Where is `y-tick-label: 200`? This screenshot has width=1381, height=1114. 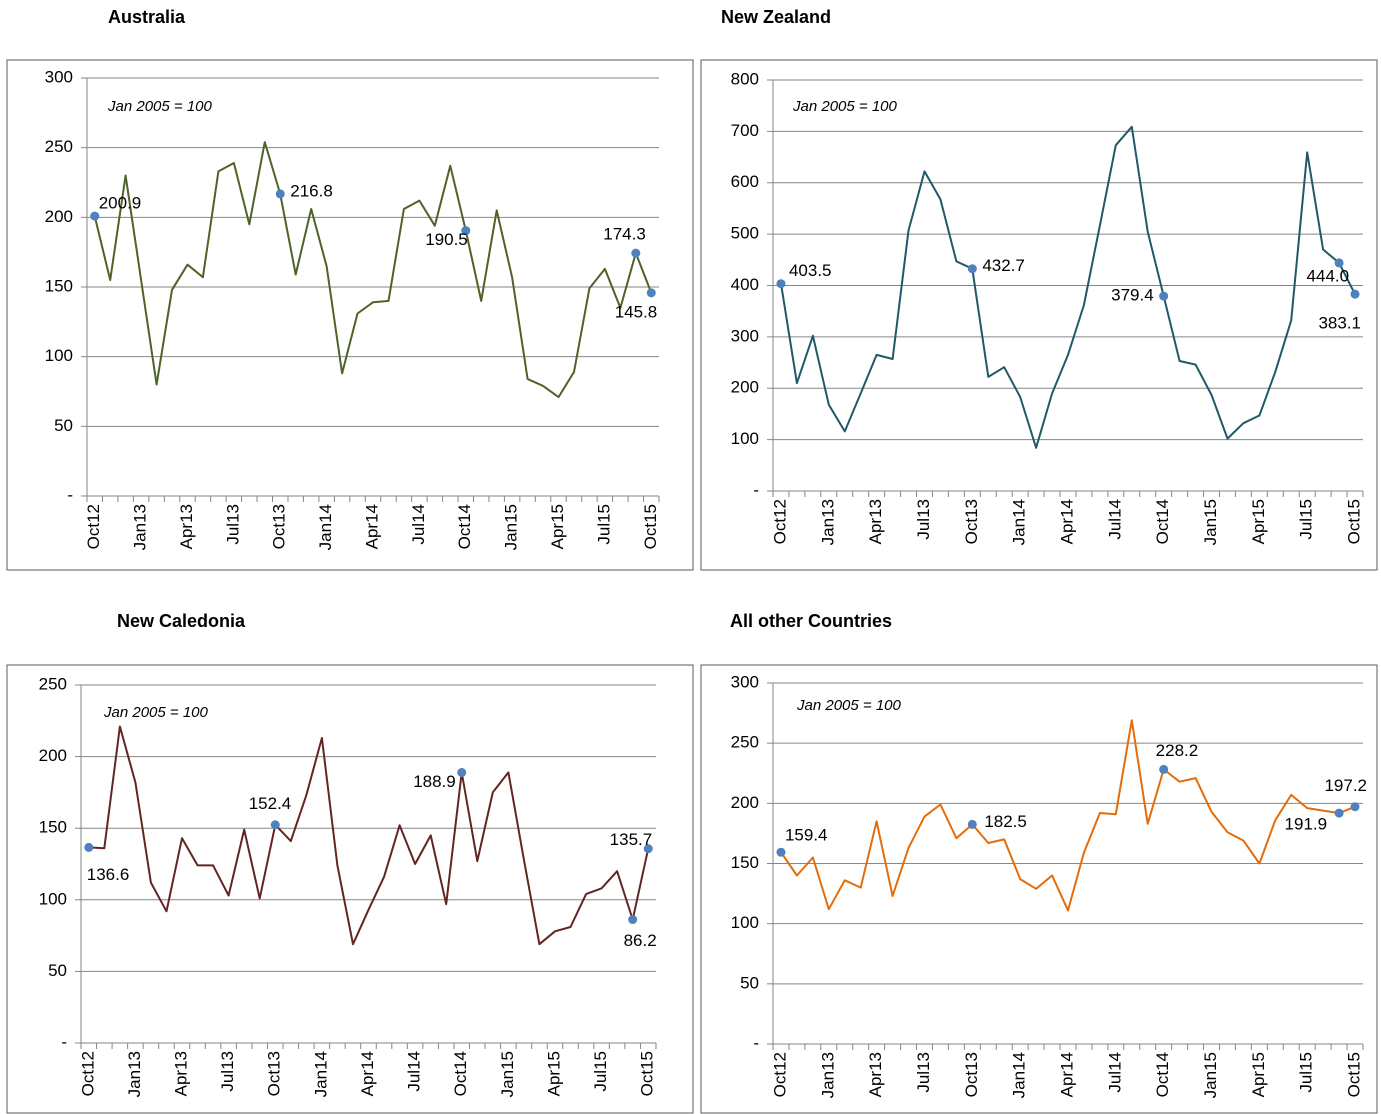 y-tick-label: 200 is located at coordinates (745, 387).